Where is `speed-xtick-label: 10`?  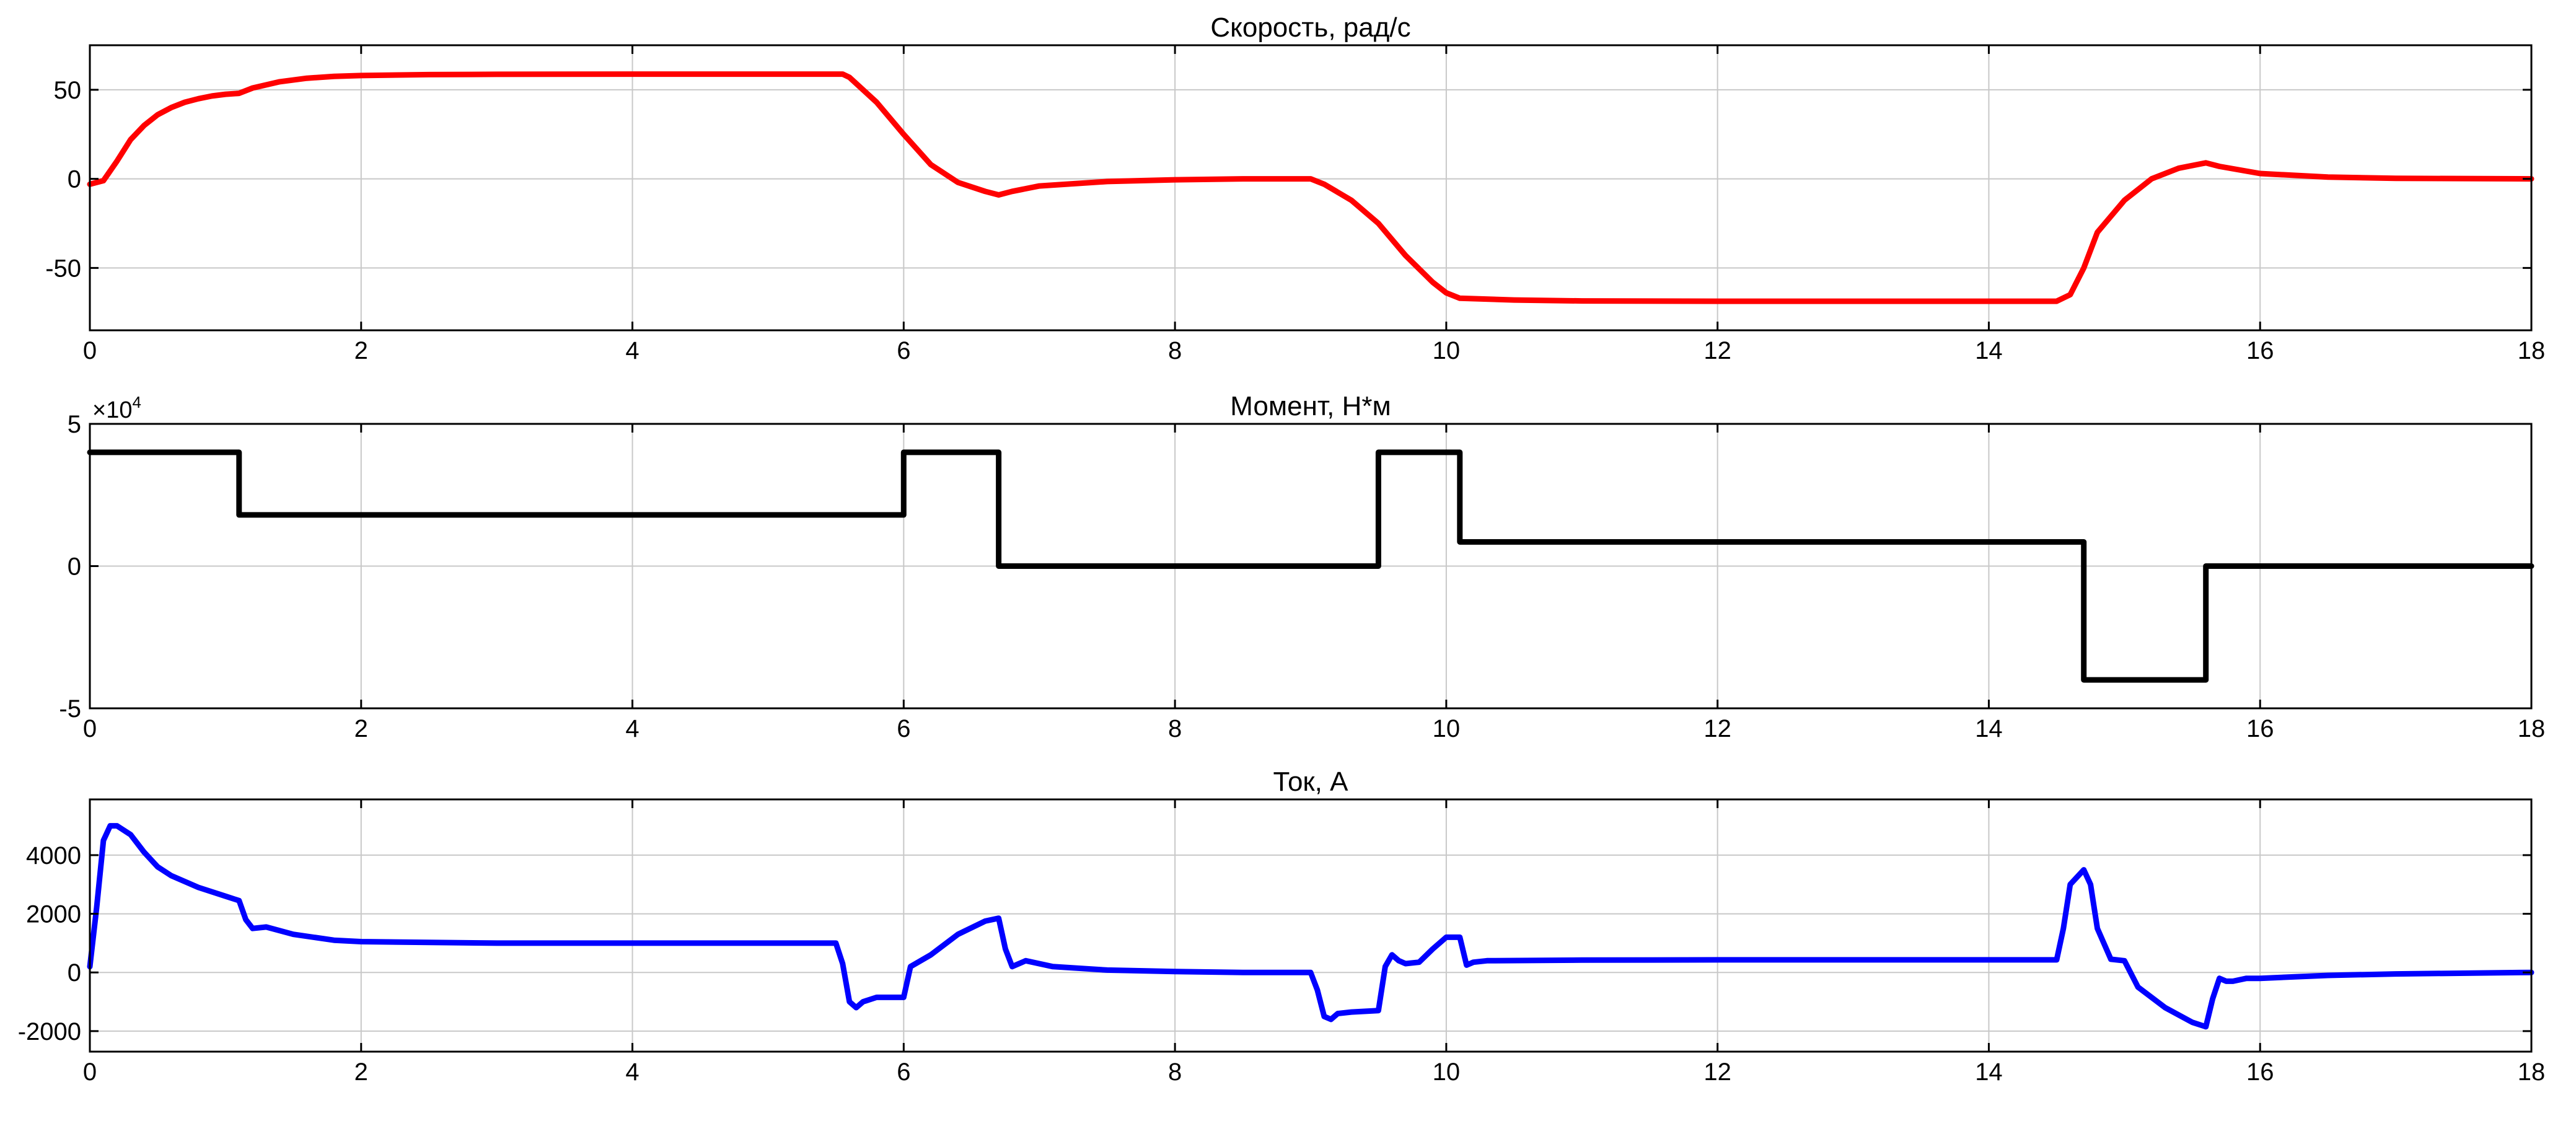 speed-xtick-label: 10 is located at coordinates (1447, 350).